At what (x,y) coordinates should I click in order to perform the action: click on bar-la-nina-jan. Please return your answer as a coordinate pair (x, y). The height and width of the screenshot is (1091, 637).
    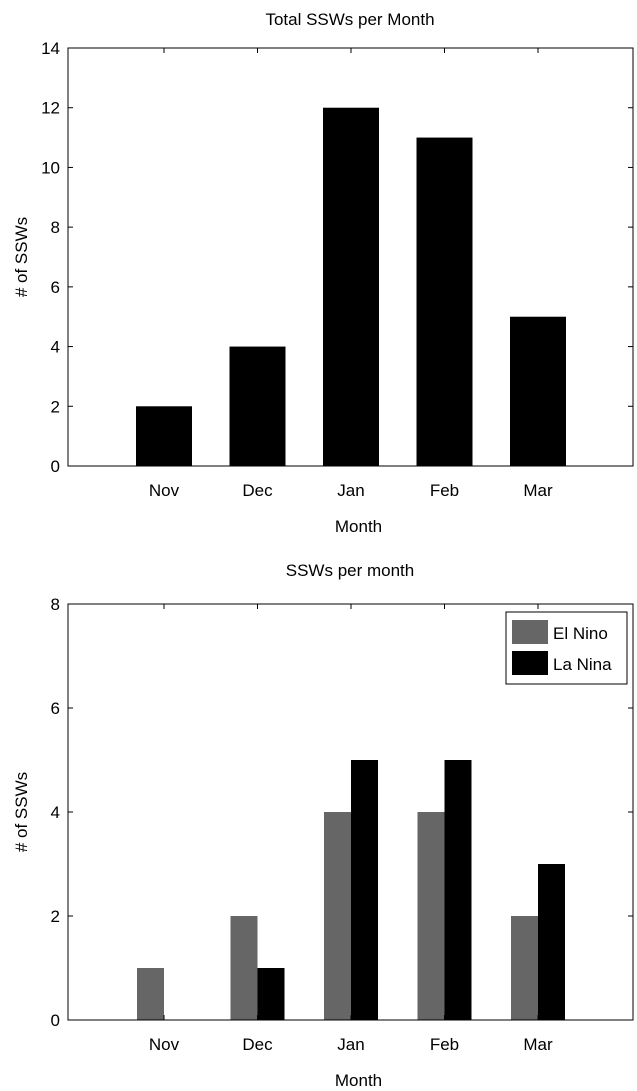
    Looking at the image, I should click on (364, 890).